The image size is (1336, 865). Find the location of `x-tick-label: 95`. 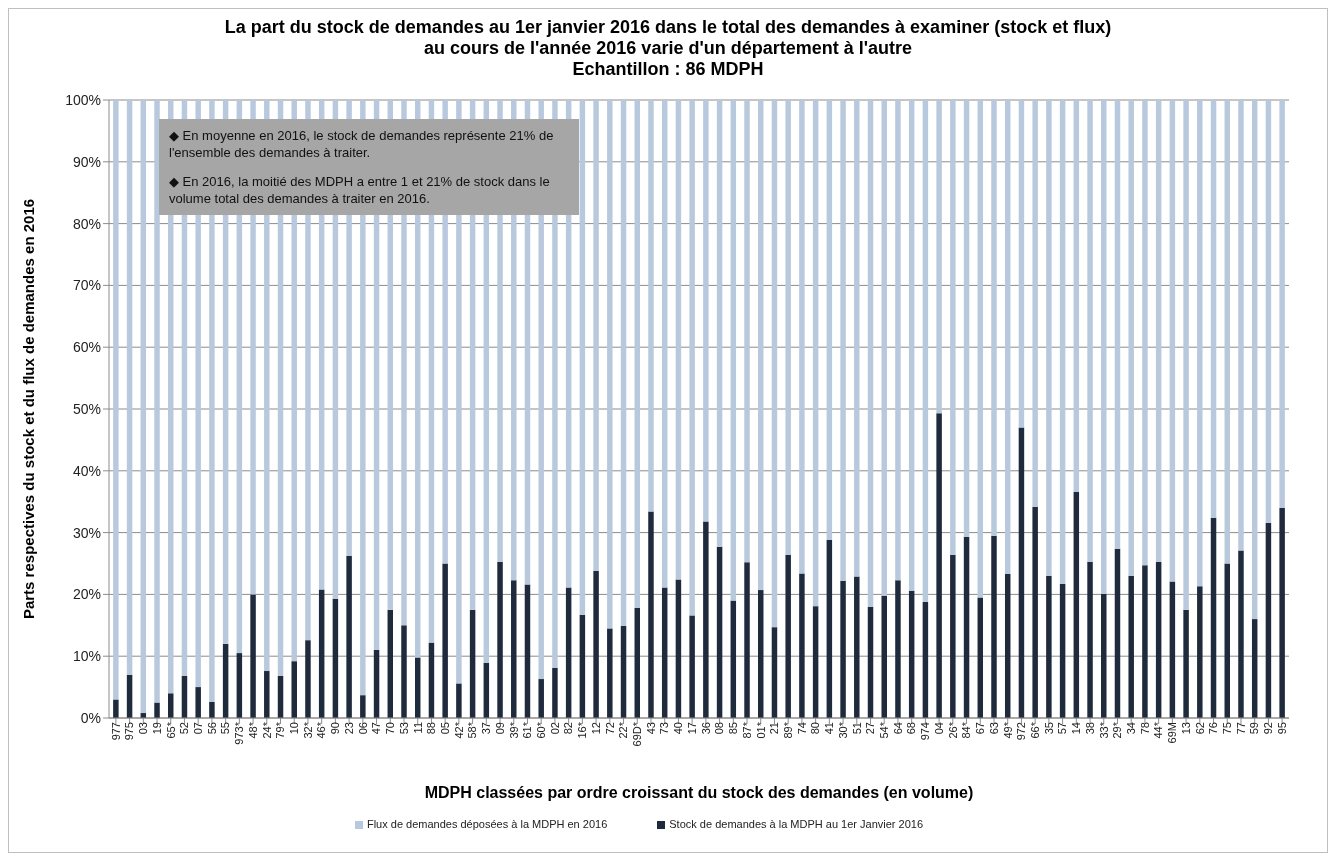

x-tick-label: 95 is located at coordinates (1281, 728).